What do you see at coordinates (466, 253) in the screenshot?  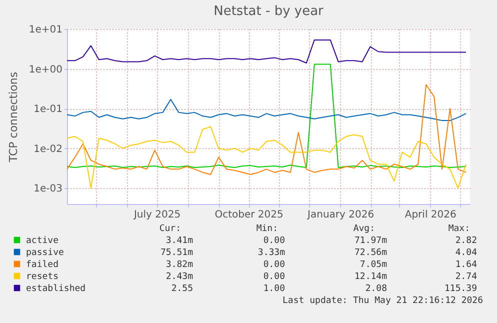 I see `text: 4.04` at bounding box center [466, 253].